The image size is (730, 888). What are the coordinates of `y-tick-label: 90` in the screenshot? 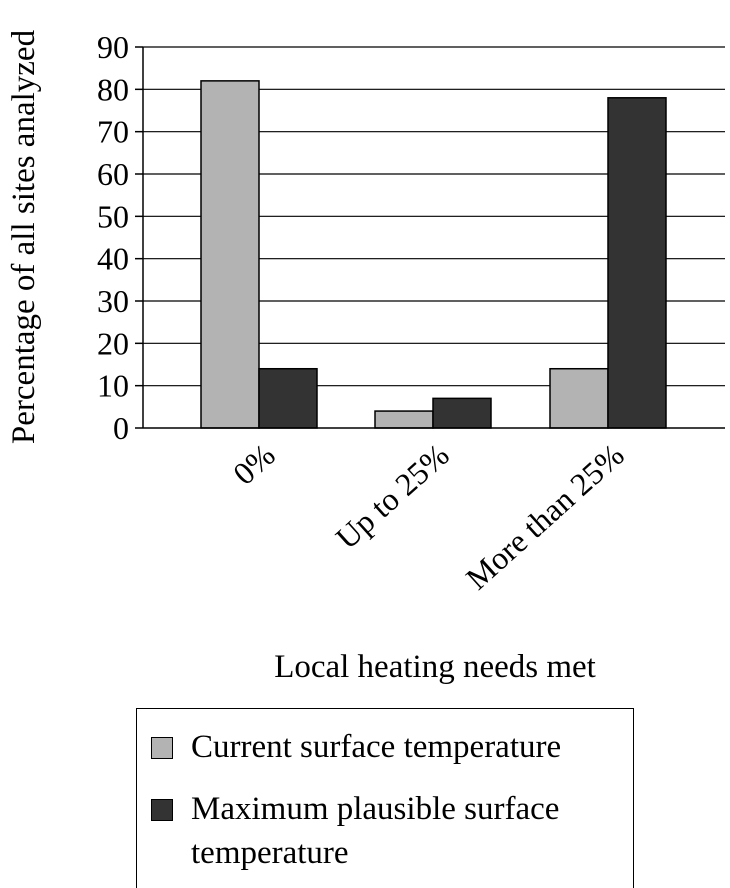 It's located at (113, 47).